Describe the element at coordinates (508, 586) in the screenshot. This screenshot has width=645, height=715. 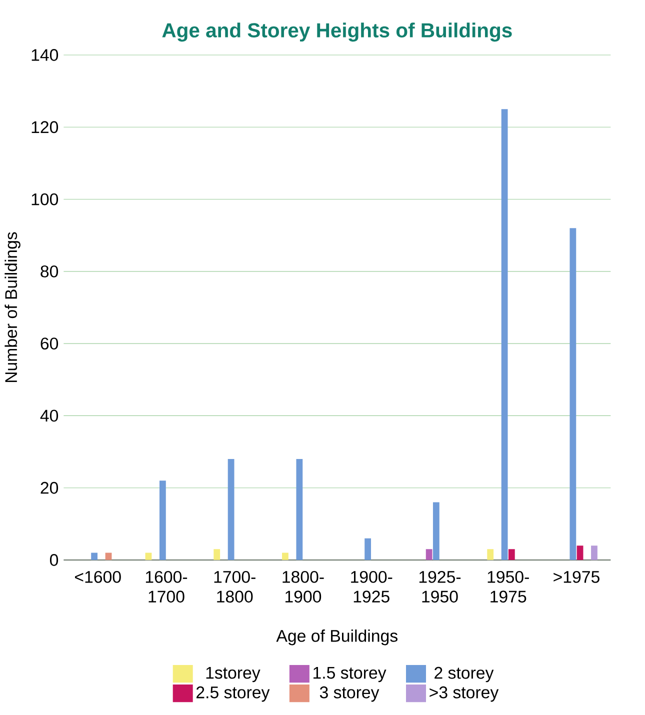
I see `x-tick-label: 1950-1975` at that location.